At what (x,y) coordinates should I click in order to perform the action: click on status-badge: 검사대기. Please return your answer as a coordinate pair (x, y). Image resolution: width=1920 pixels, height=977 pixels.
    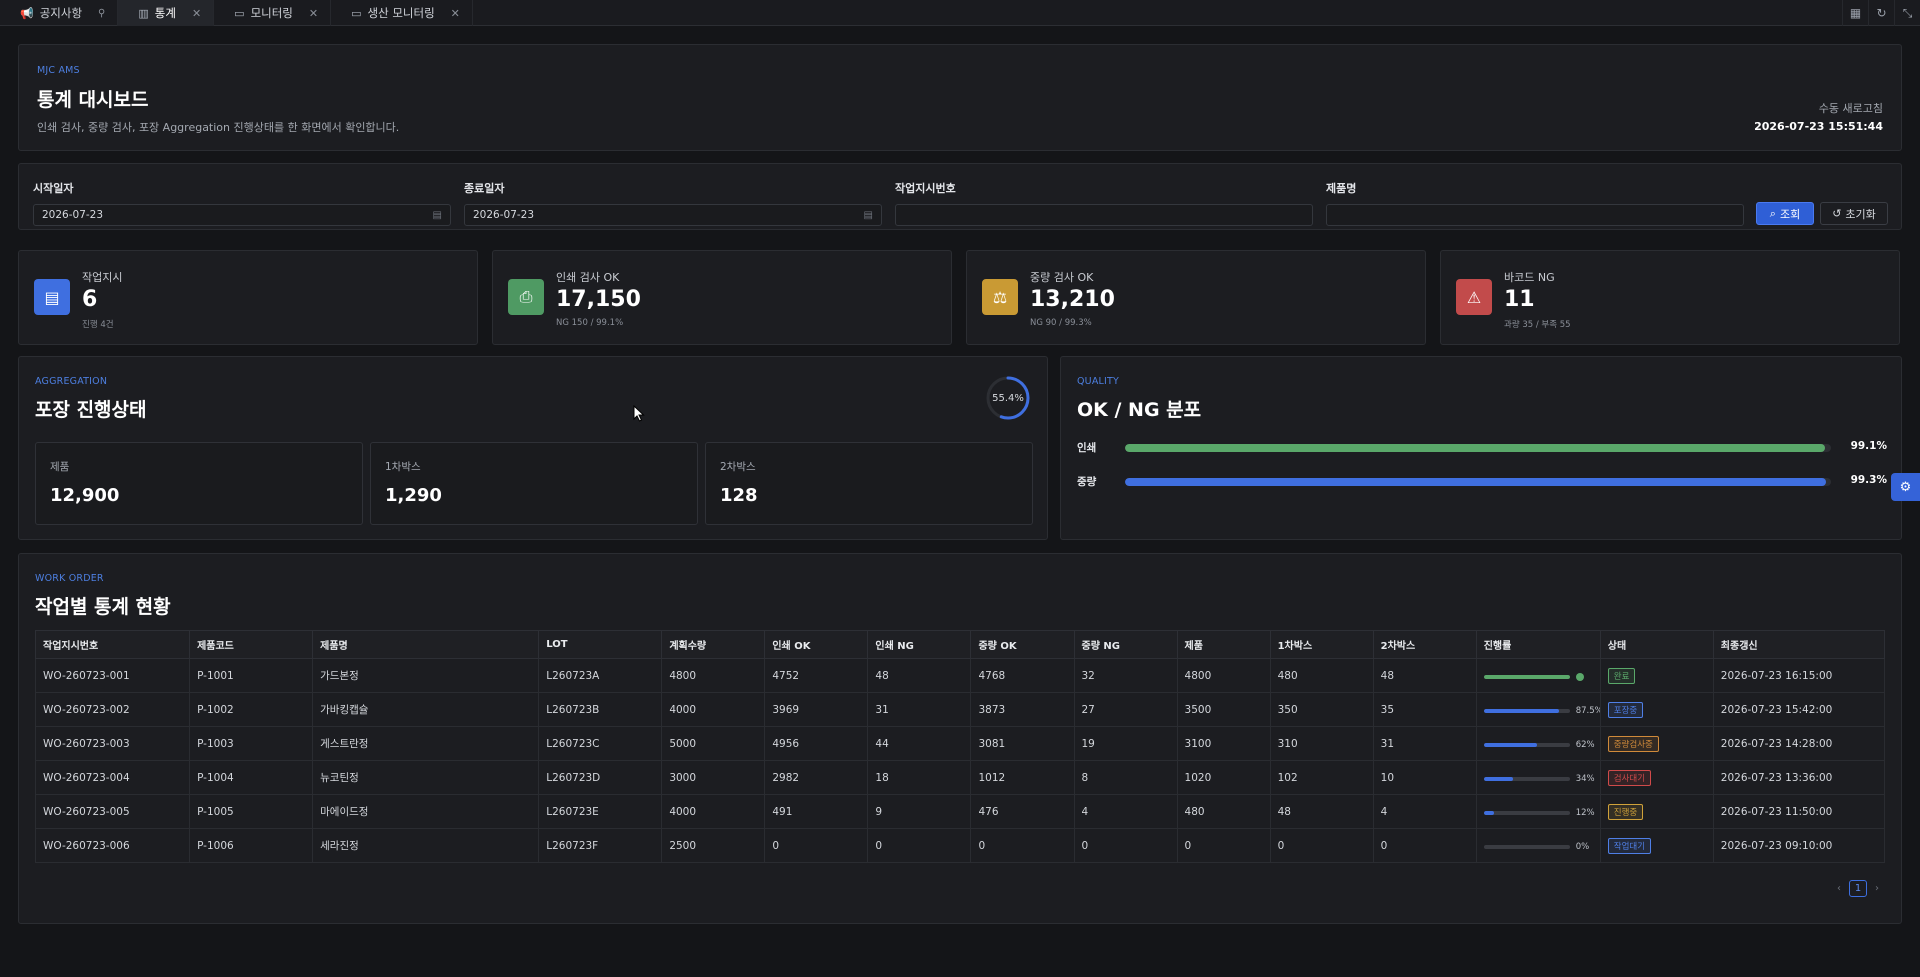
    Looking at the image, I should click on (1629, 777).